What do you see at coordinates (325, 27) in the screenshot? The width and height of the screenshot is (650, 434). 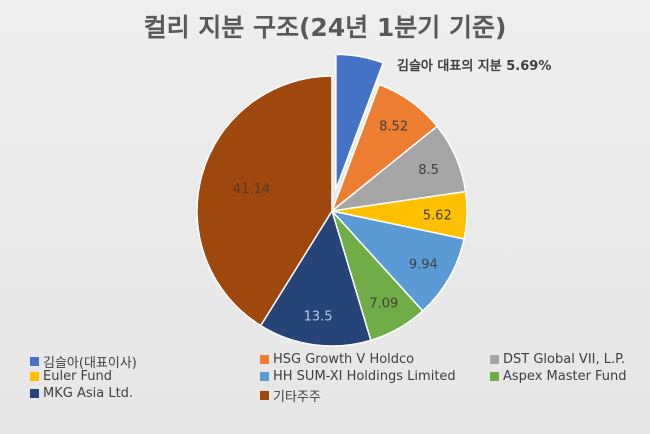 I see `chart-title: 컬리 지분 구조(24년 1분기 기준)` at bounding box center [325, 27].